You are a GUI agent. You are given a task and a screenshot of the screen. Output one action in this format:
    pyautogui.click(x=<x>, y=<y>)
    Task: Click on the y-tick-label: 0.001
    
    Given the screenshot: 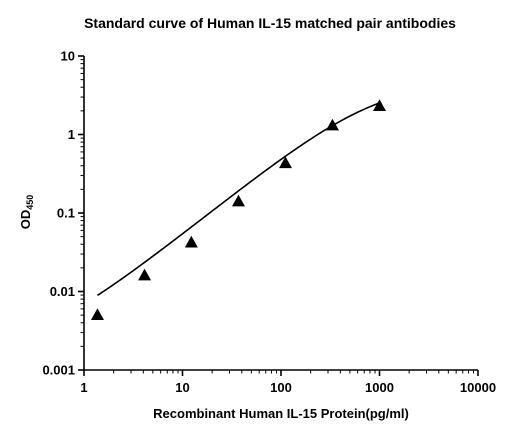 What is the action you would take?
    pyautogui.click(x=58, y=370)
    